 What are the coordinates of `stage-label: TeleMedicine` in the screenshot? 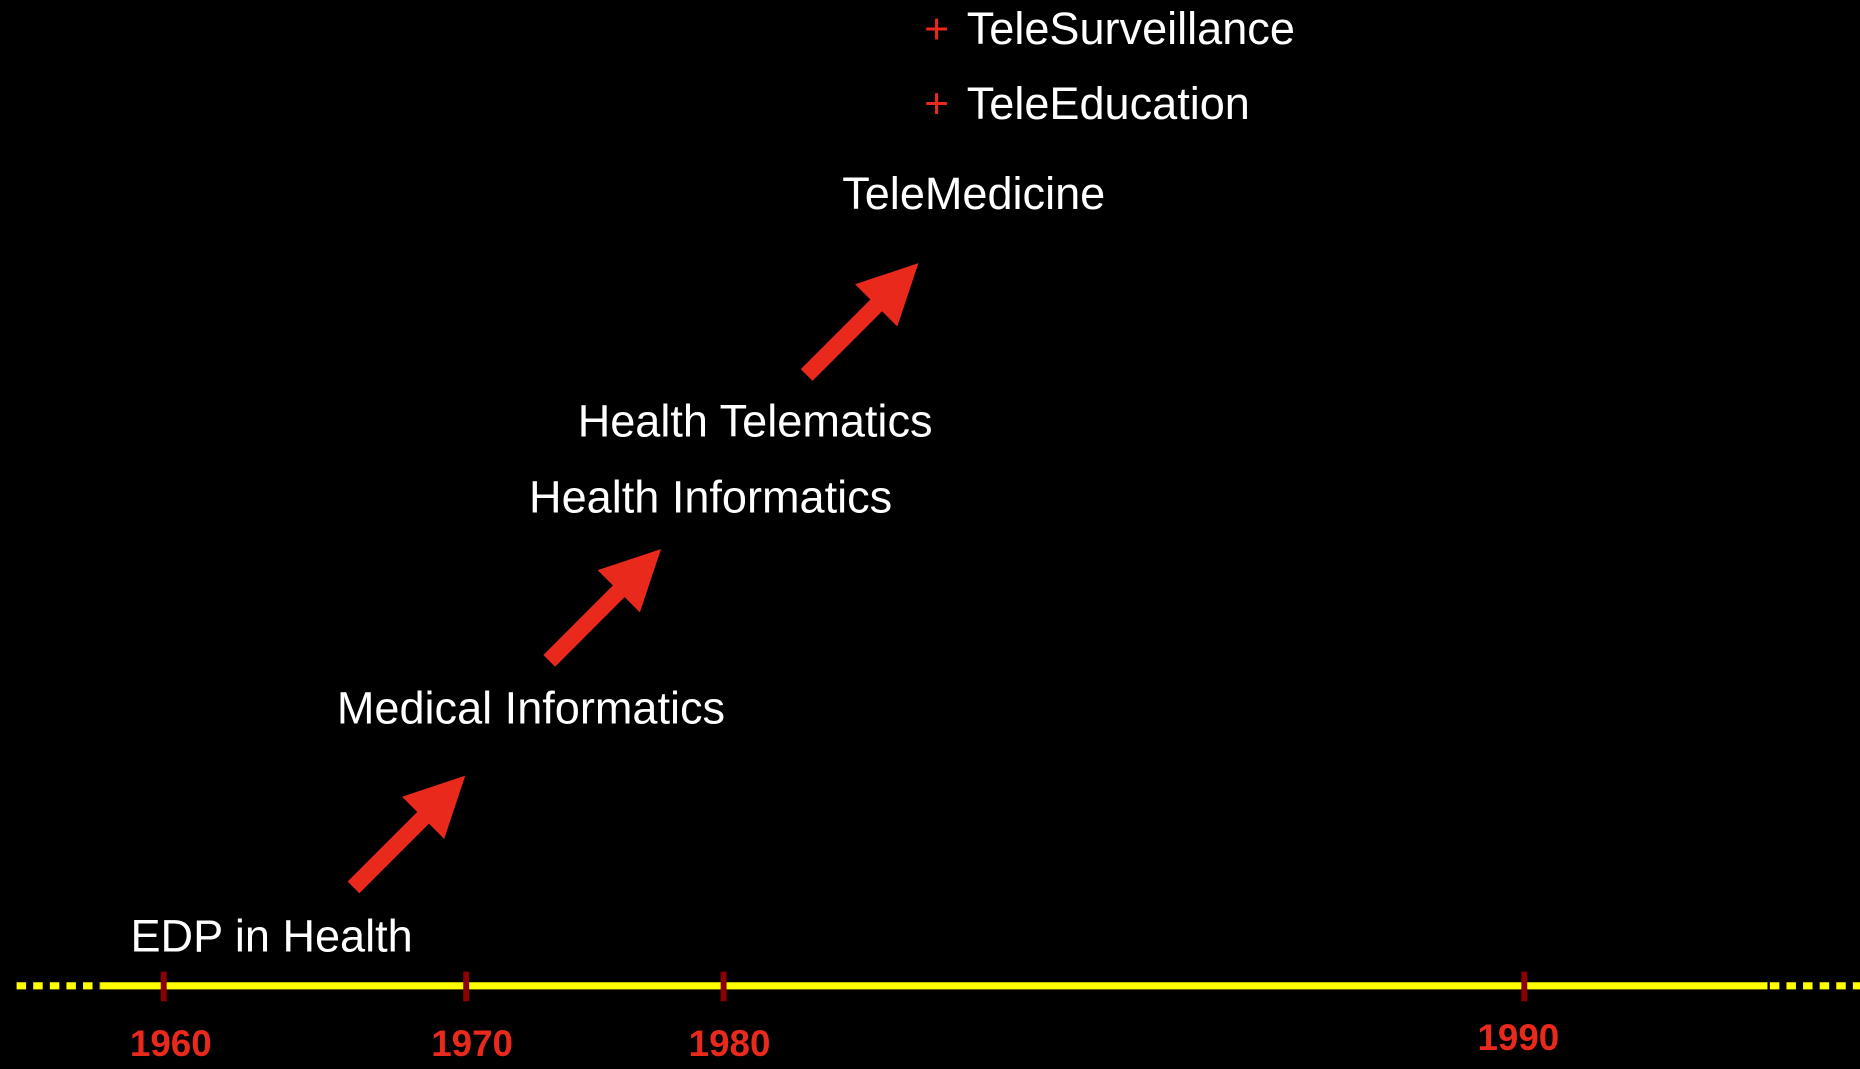 It's located at (973, 193).